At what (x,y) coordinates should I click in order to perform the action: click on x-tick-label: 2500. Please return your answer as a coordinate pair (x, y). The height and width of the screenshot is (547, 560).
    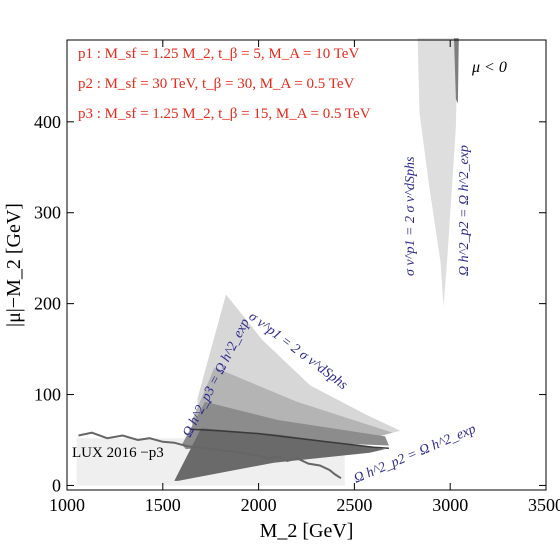
    Looking at the image, I should click on (354, 505).